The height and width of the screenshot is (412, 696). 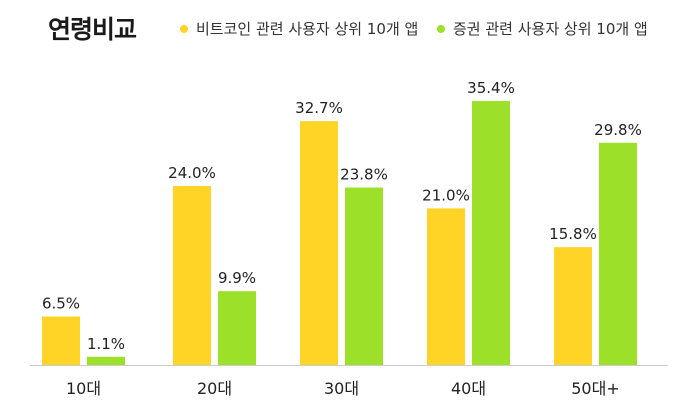 I want to click on bar-s0-c4, so click(x=573, y=306).